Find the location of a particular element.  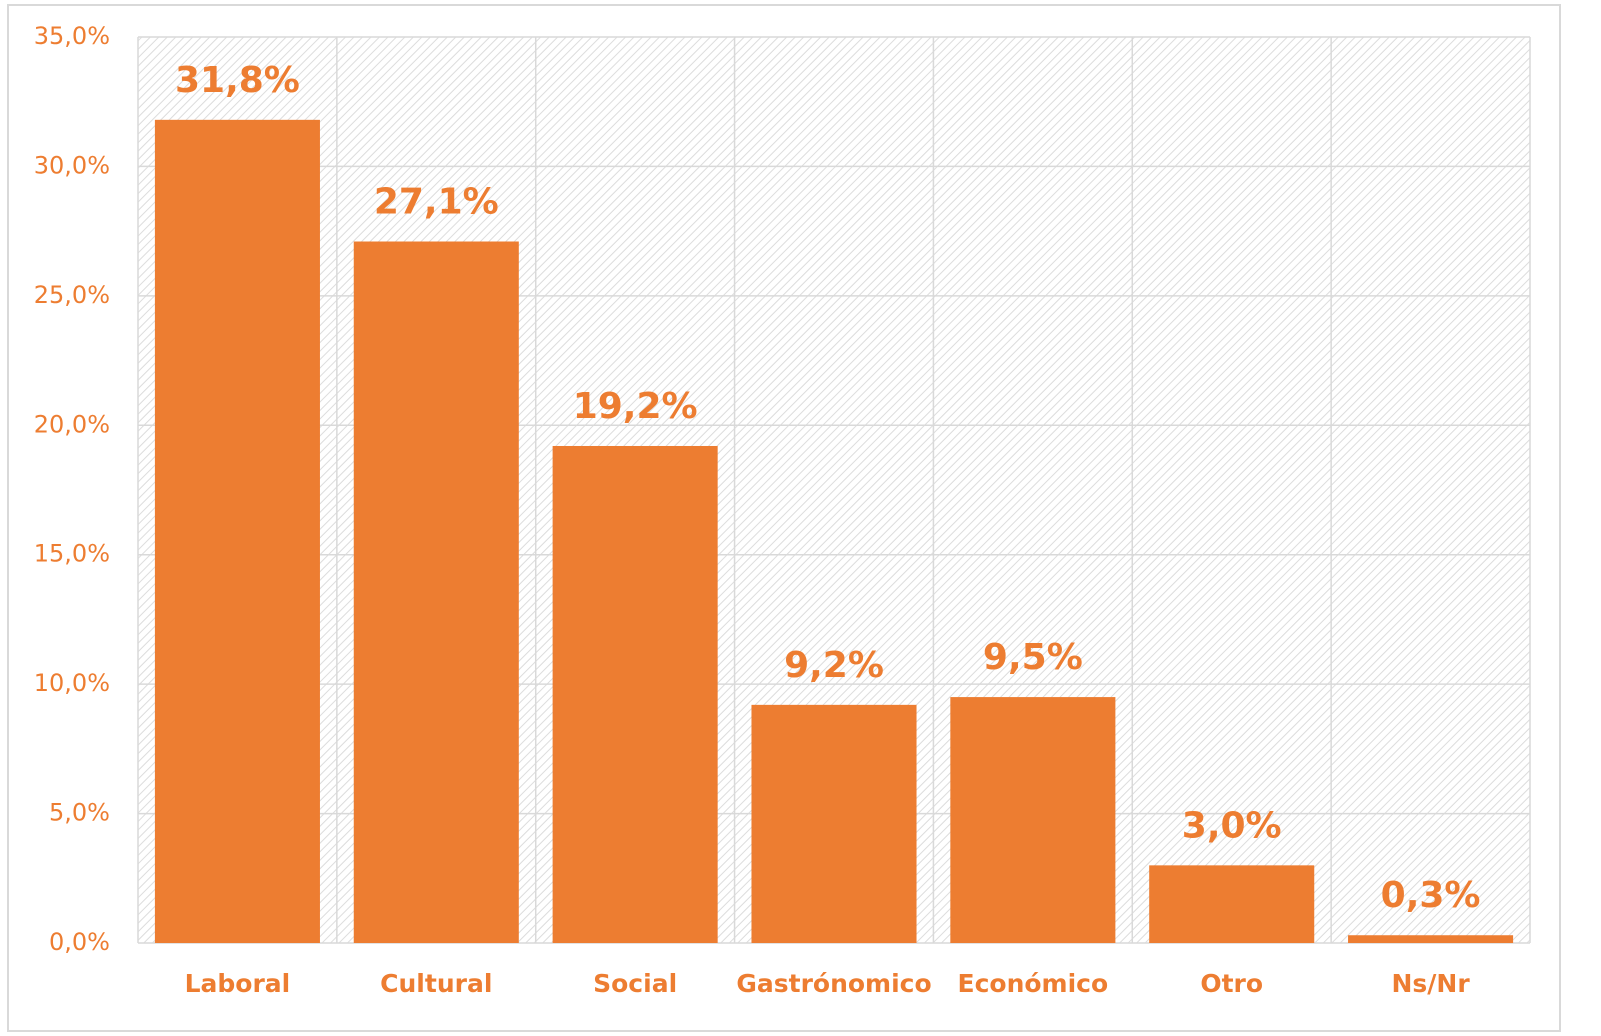

y-tick-label: 10,0% is located at coordinates (72, 683).